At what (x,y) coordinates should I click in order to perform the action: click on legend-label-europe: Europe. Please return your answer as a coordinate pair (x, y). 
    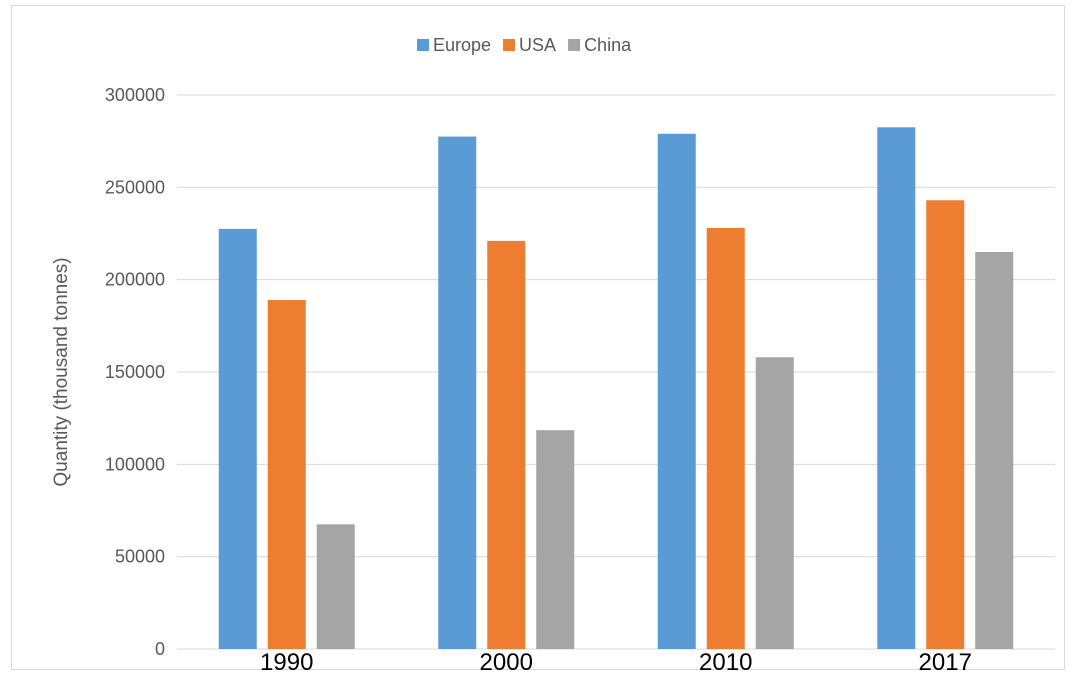
    Looking at the image, I should click on (462, 45).